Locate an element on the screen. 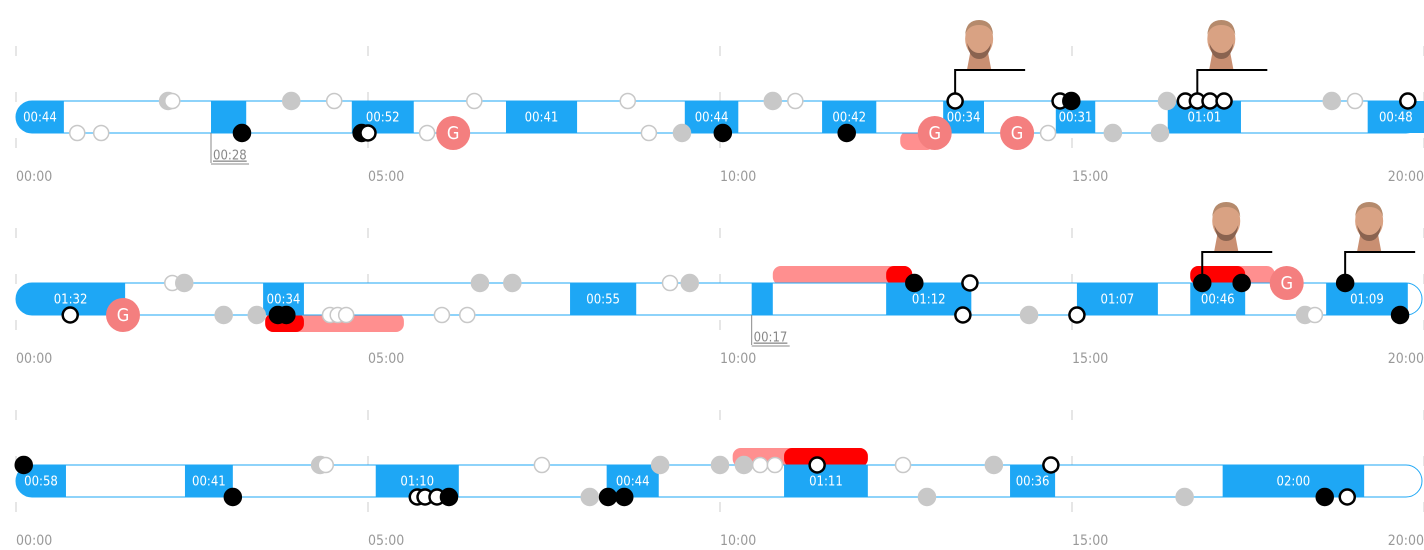 This screenshot has height=550, width=1424. possession-label: 01:09 is located at coordinates (1367, 300).